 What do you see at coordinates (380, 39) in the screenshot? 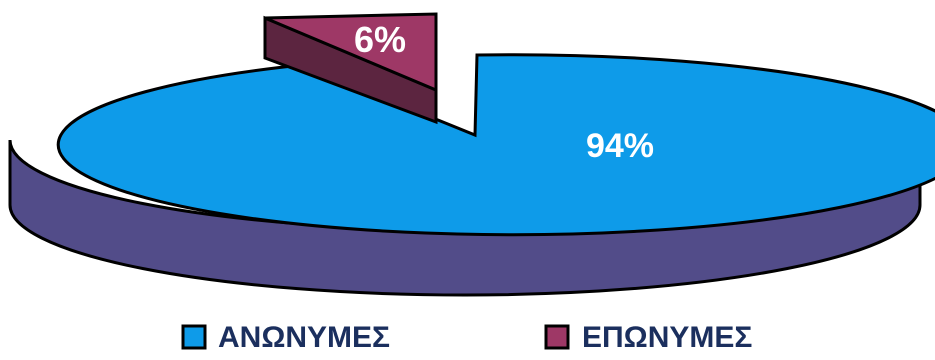
I see `slice-label-named: 6%` at bounding box center [380, 39].